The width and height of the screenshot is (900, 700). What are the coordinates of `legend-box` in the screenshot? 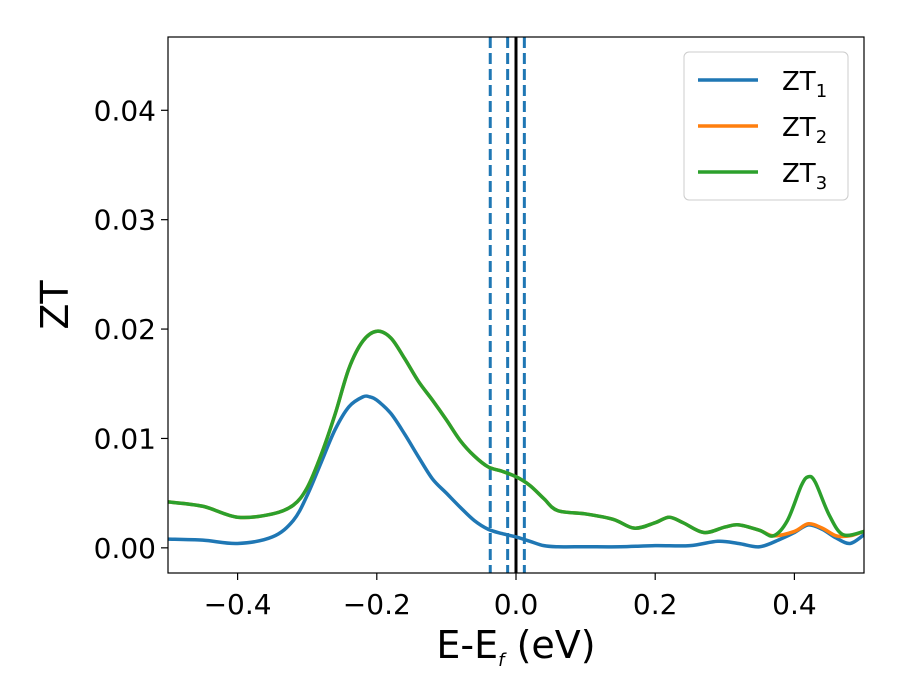 It's located at (766, 126).